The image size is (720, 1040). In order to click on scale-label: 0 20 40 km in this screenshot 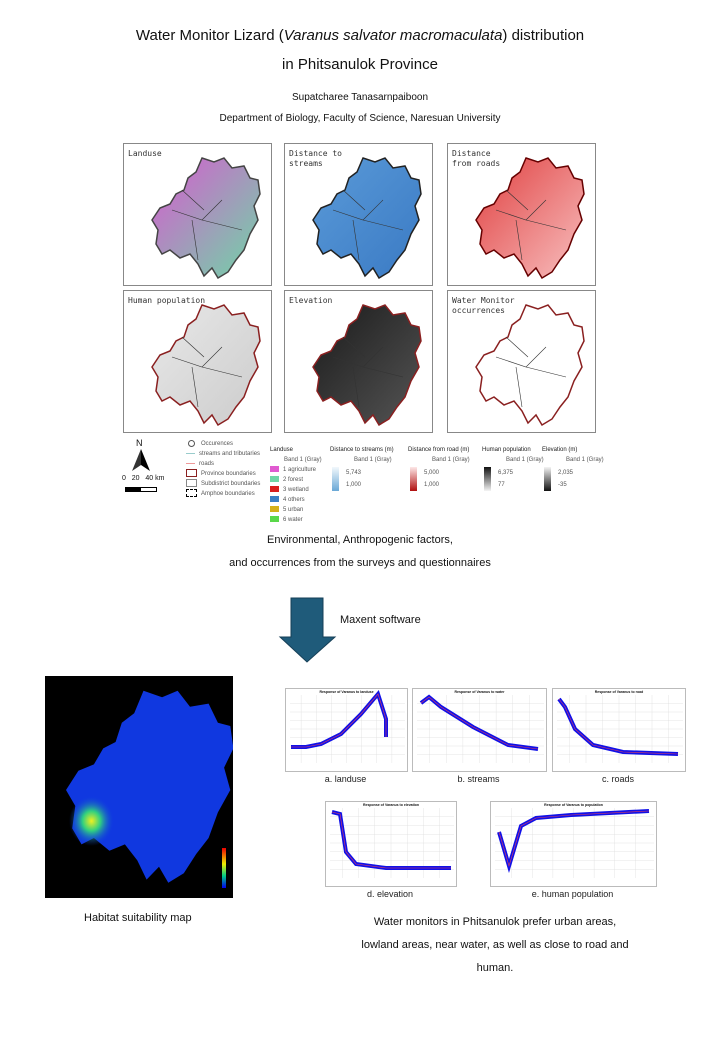, I will do `click(143, 478)`.